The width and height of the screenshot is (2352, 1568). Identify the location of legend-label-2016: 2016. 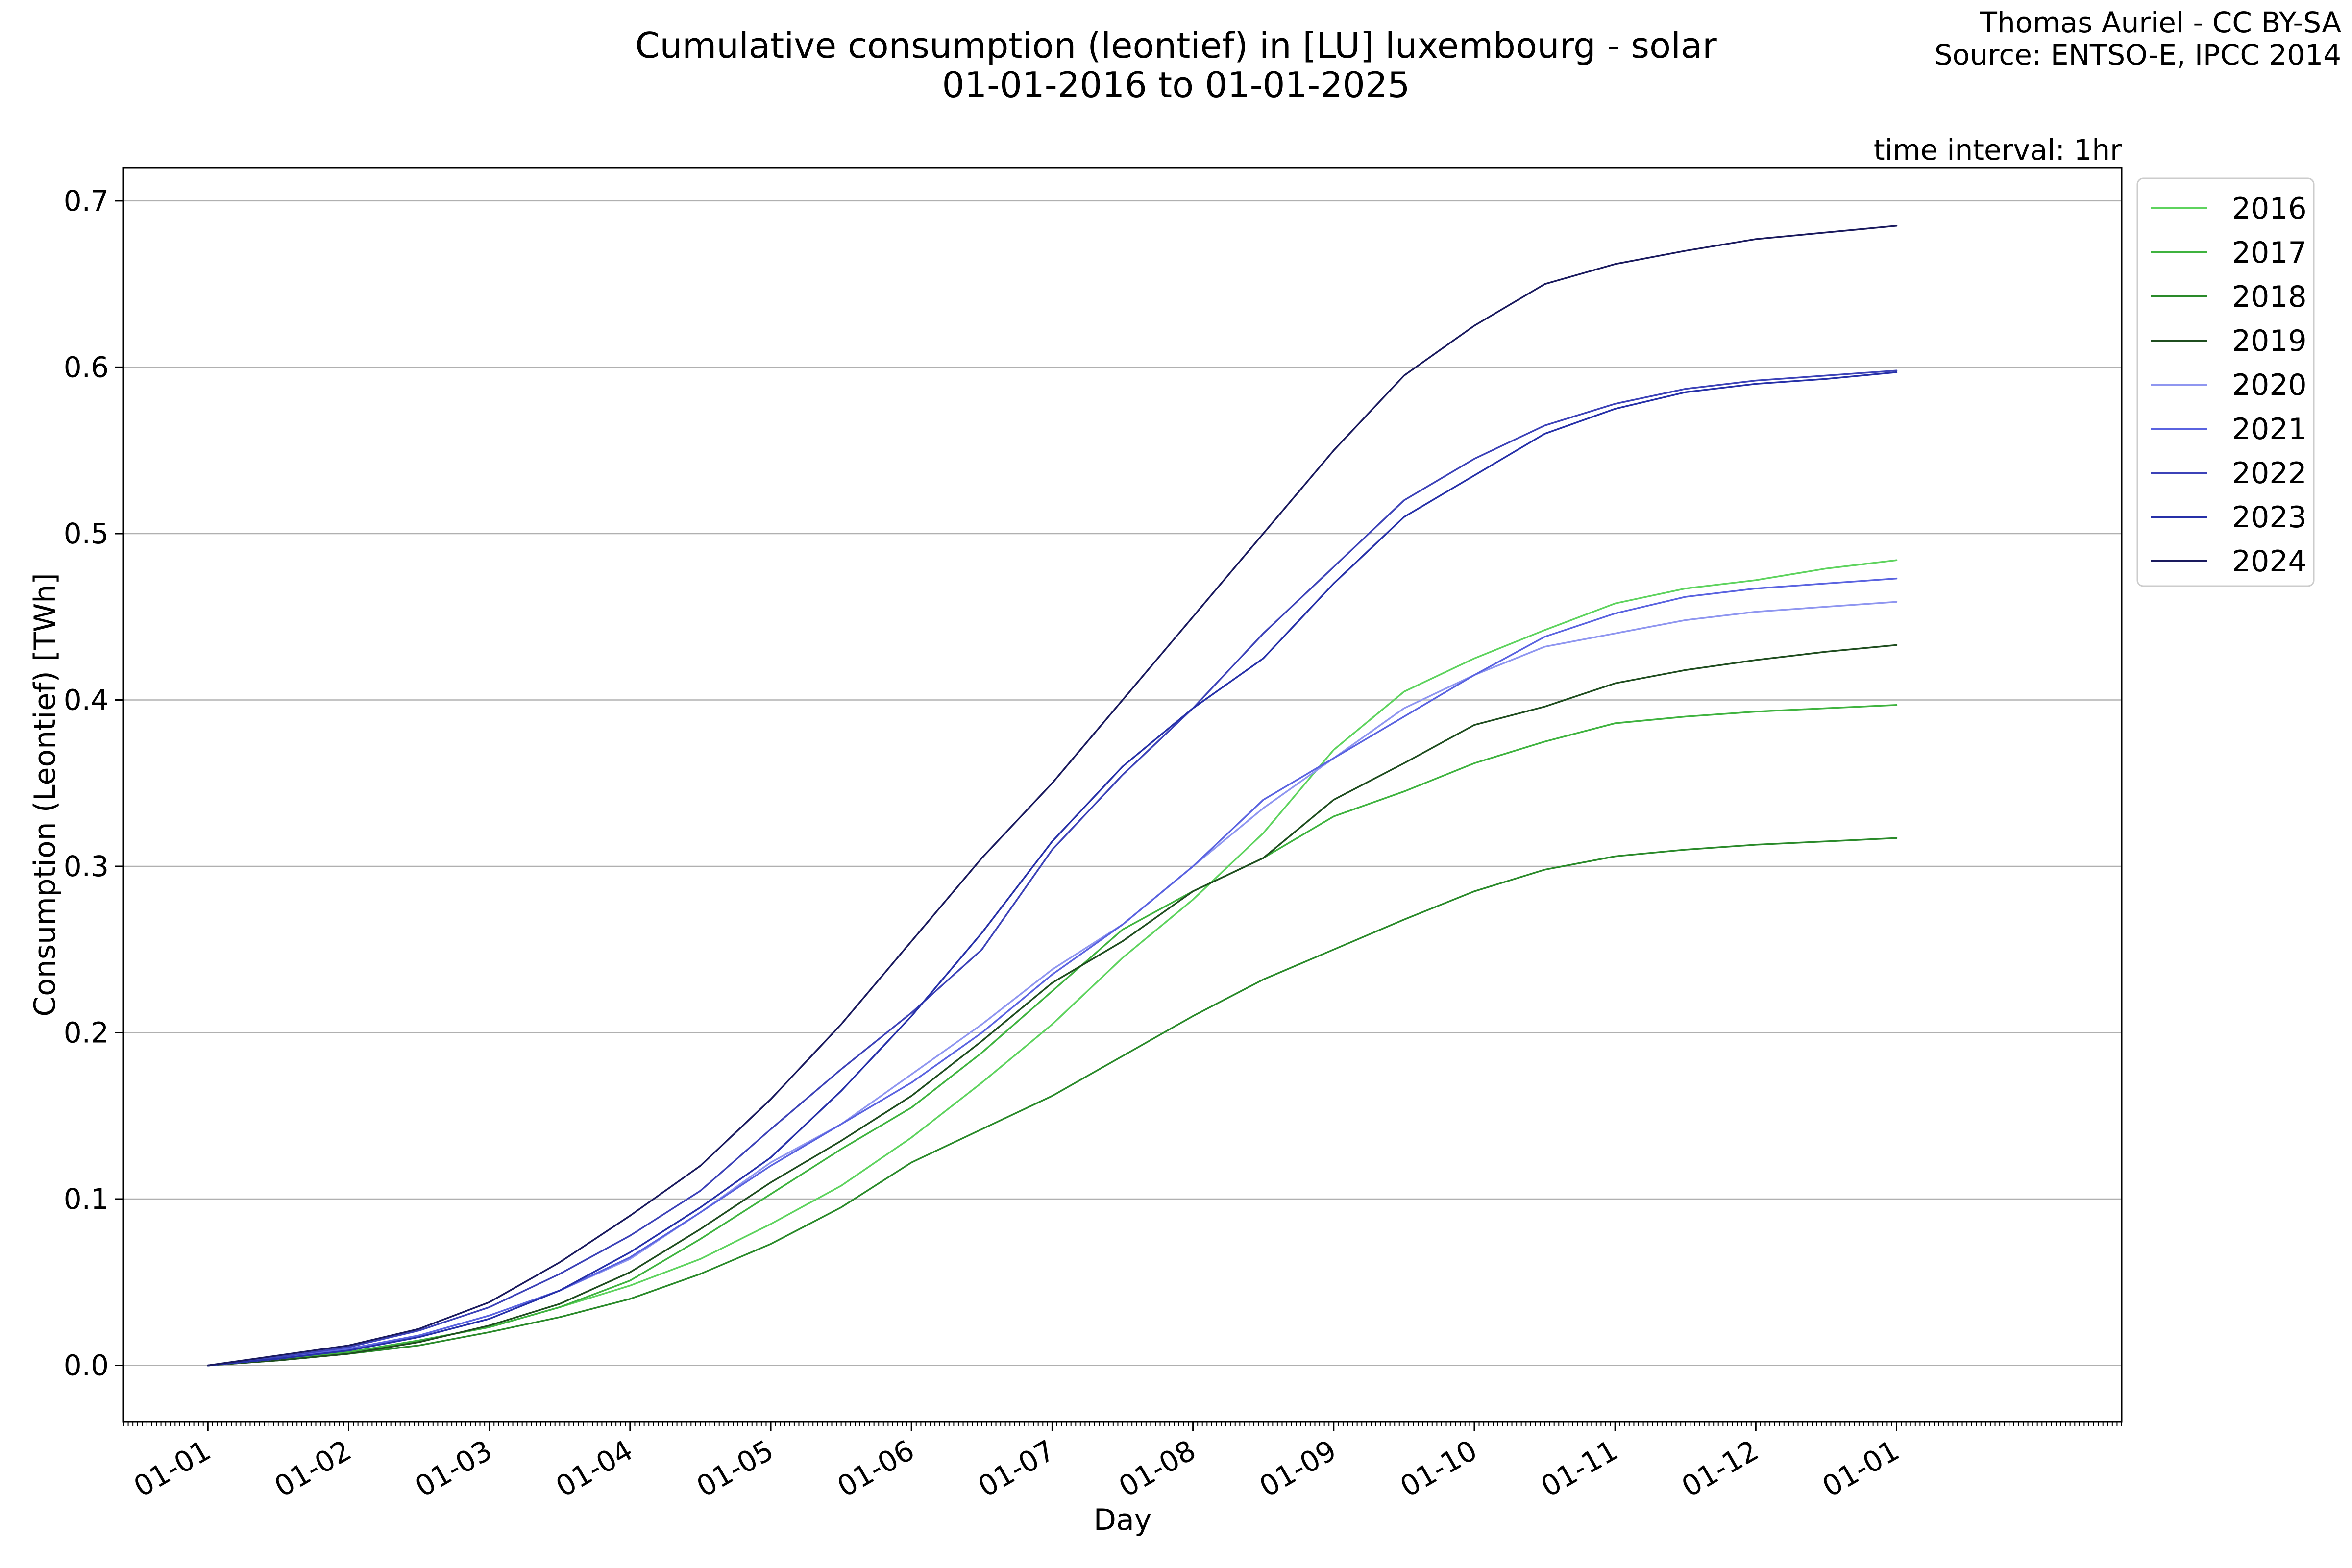
(2269, 209).